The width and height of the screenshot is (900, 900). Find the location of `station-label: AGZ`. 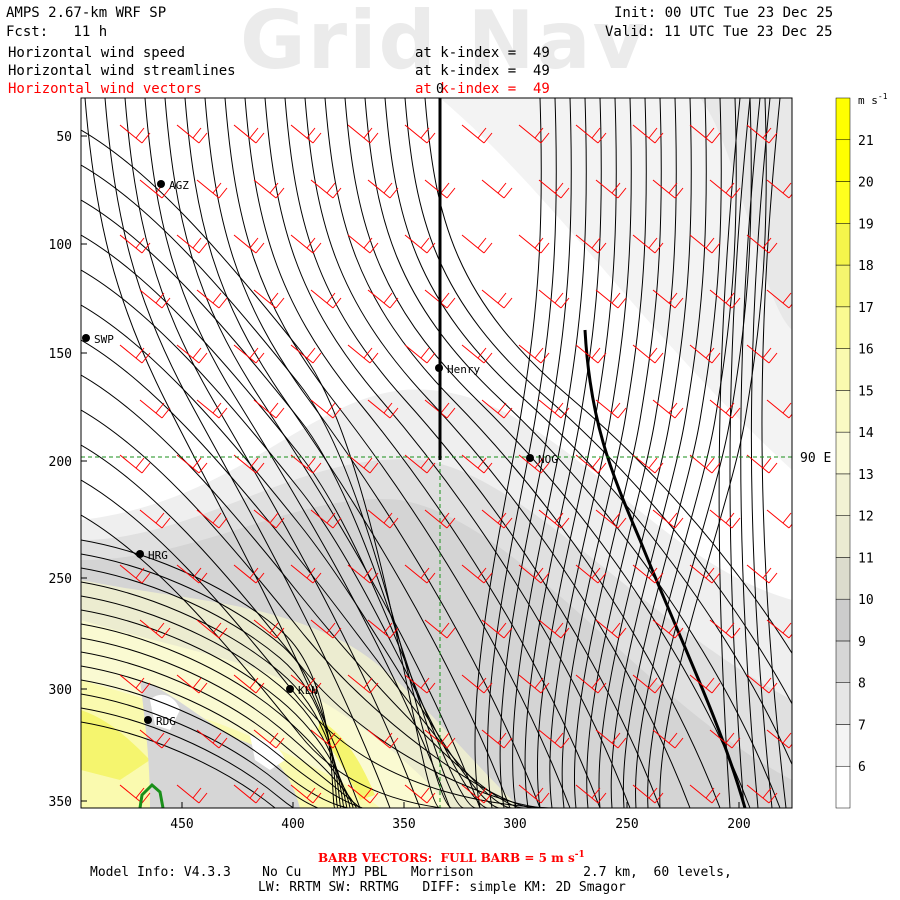

station-label: AGZ is located at coordinates (179, 185).